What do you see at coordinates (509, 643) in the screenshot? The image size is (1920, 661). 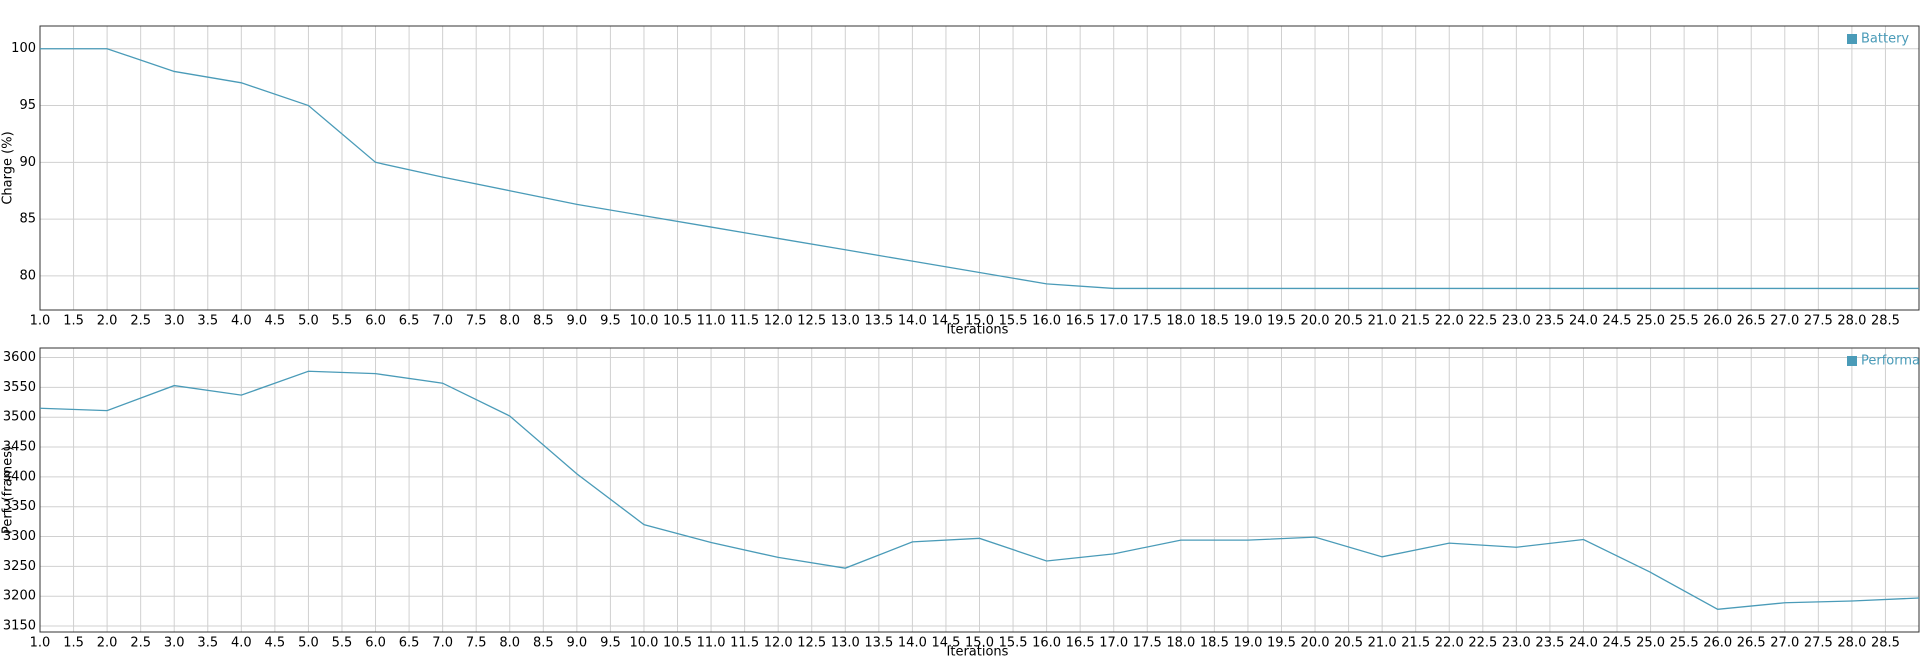 I see `x-tick-label: 8.0` at bounding box center [509, 643].